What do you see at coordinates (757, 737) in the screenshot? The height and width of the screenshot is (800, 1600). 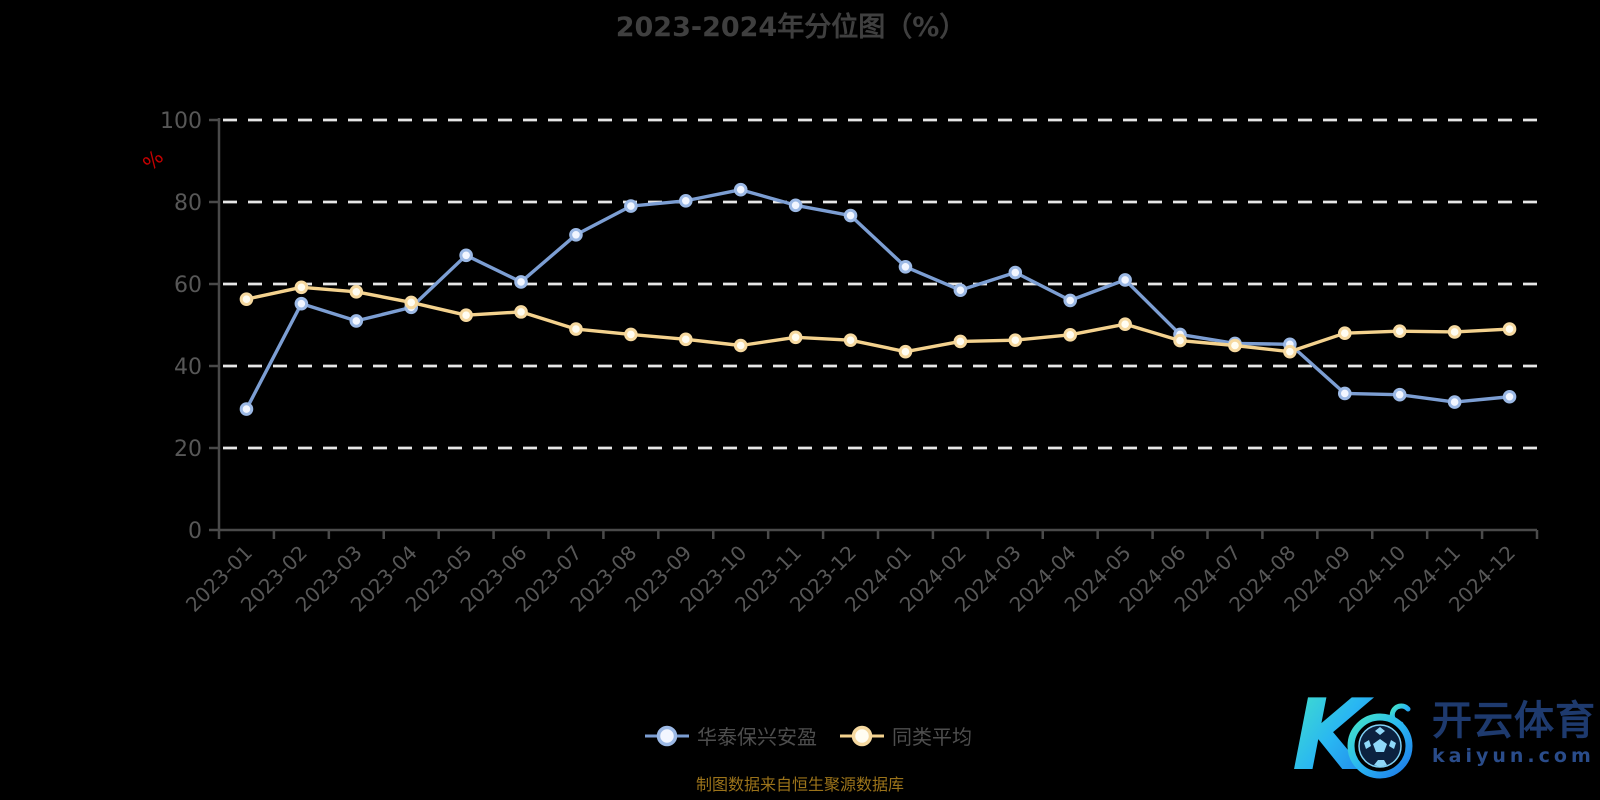 I see `legend-label-fund: 华泰保兴安盈` at bounding box center [757, 737].